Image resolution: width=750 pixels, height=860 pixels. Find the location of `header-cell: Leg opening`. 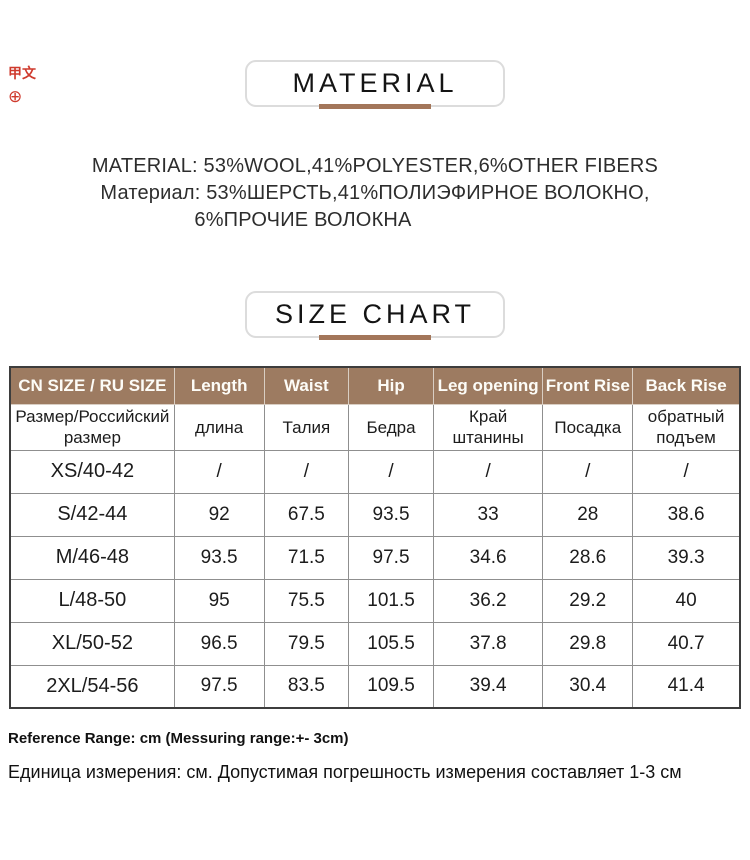

header-cell: Leg opening is located at coordinates (488, 385).